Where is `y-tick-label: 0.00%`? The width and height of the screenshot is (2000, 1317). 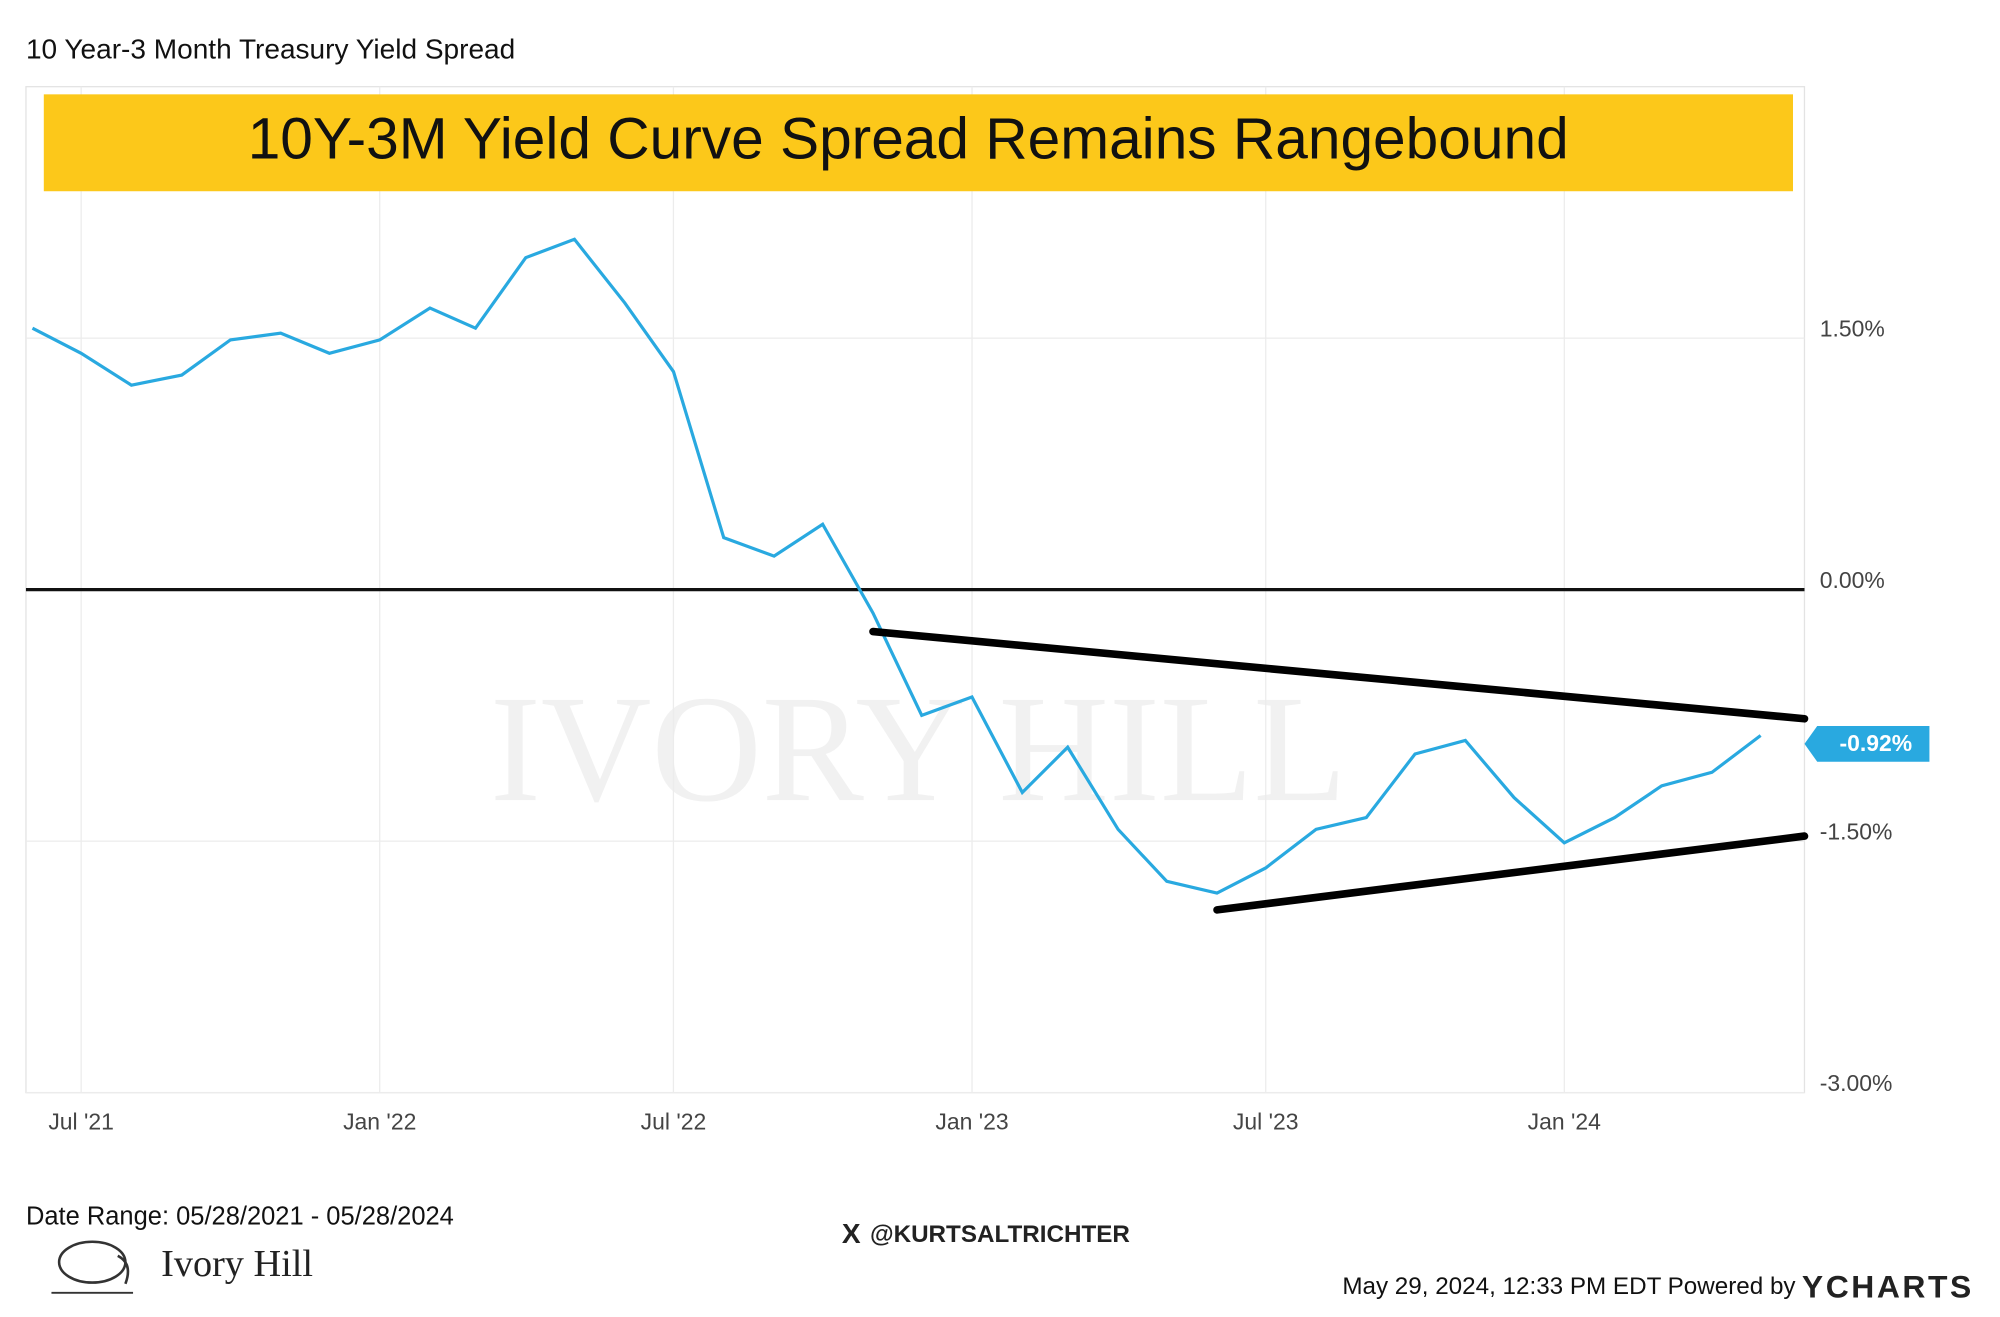
y-tick-label: 0.00% is located at coordinates (1852, 580).